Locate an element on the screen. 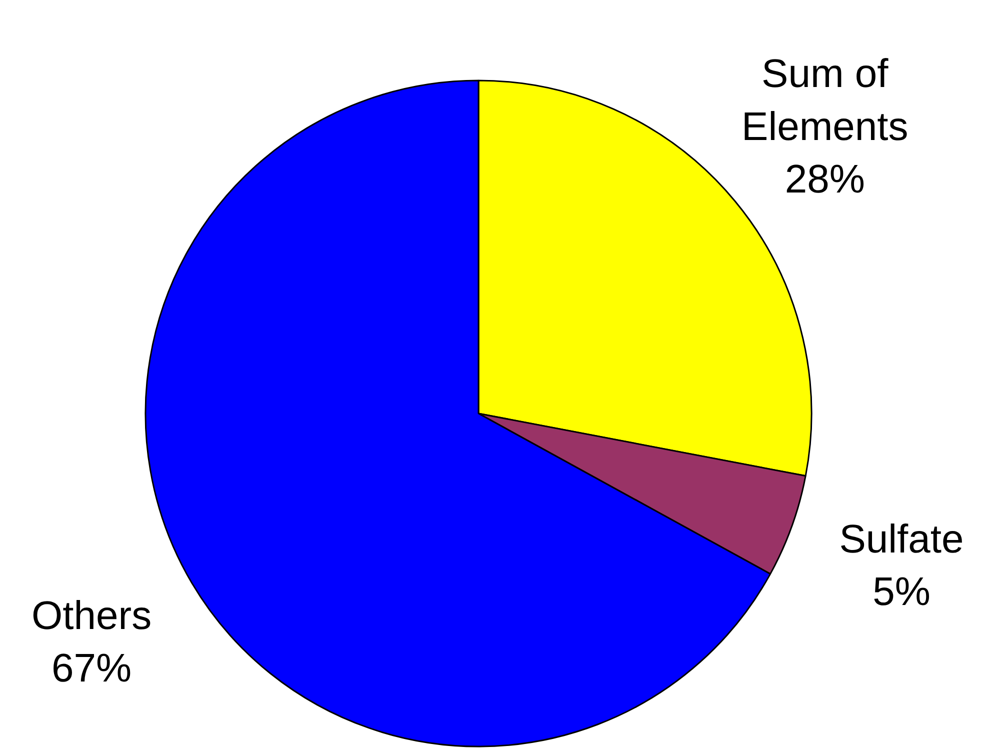  data-label: 67% is located at coordinates (92, 668).